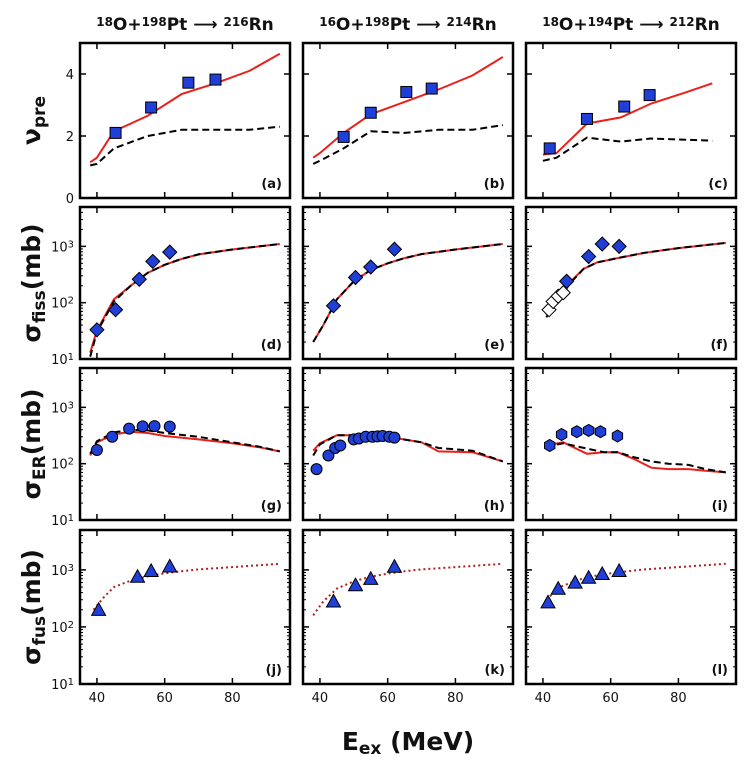  I want to click on panel-b: (b), so click(408, 120).